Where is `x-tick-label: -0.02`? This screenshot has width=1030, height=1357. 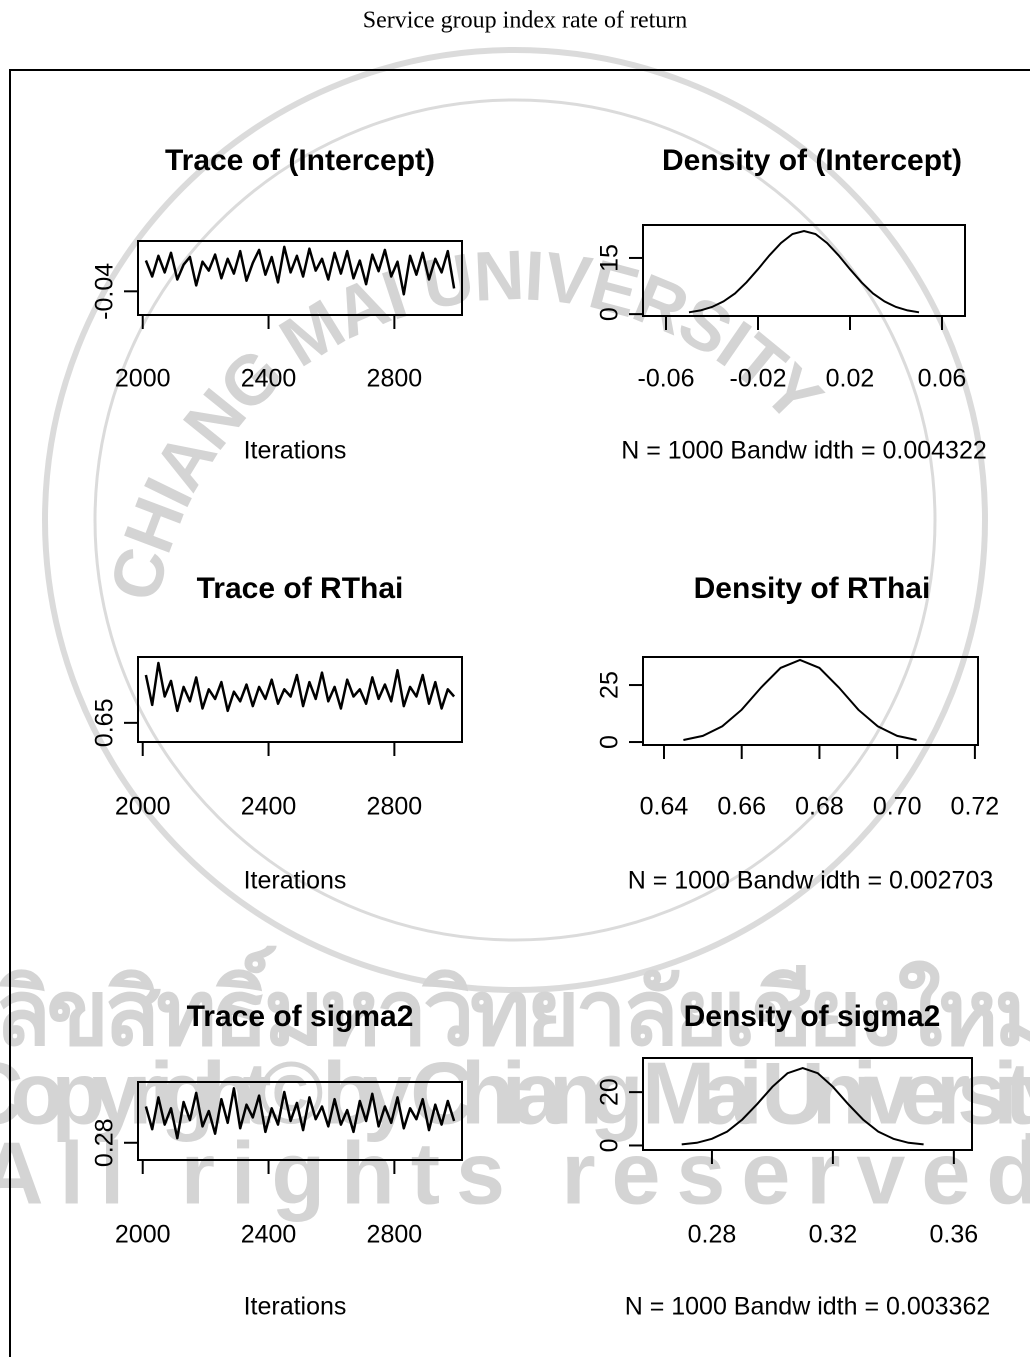
x-tick-label: -0.02 is located at coordinates (758, 379).